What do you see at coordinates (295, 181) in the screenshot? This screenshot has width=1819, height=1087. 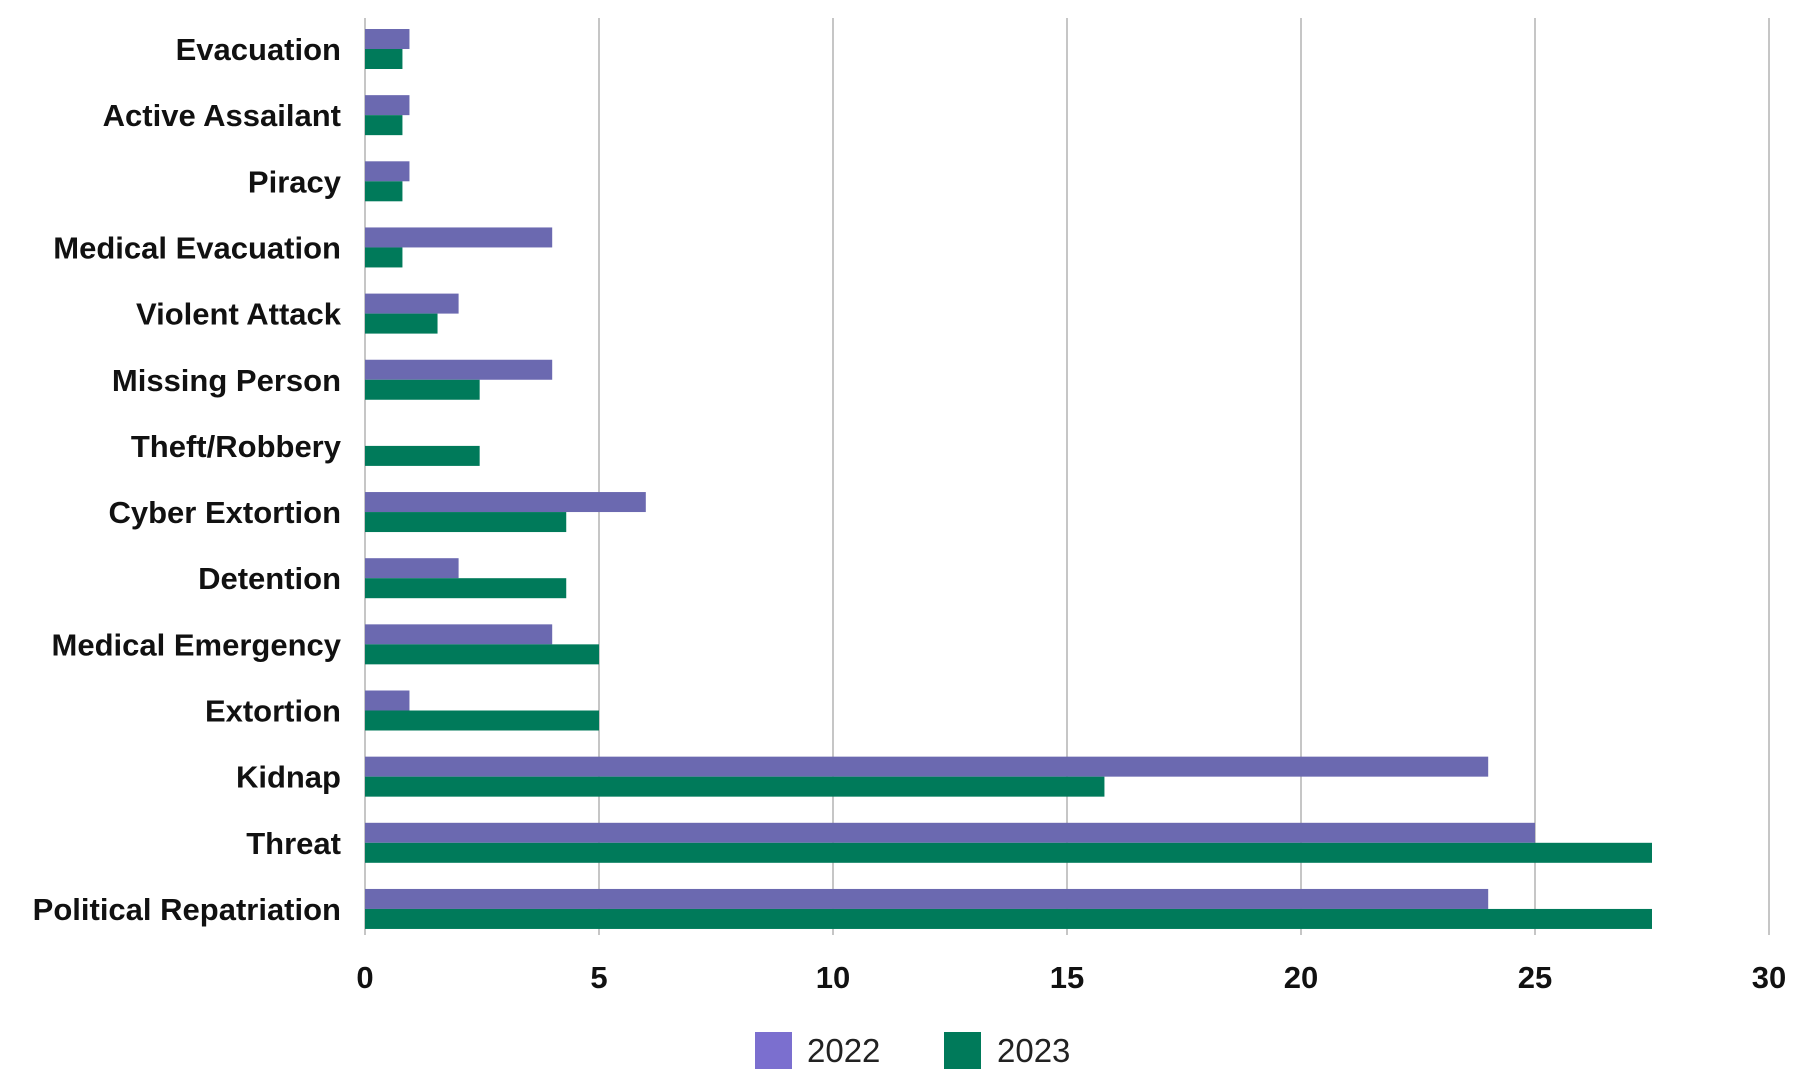 I see `category-label-piracy: Piracy` at bounding box center [295, 181].